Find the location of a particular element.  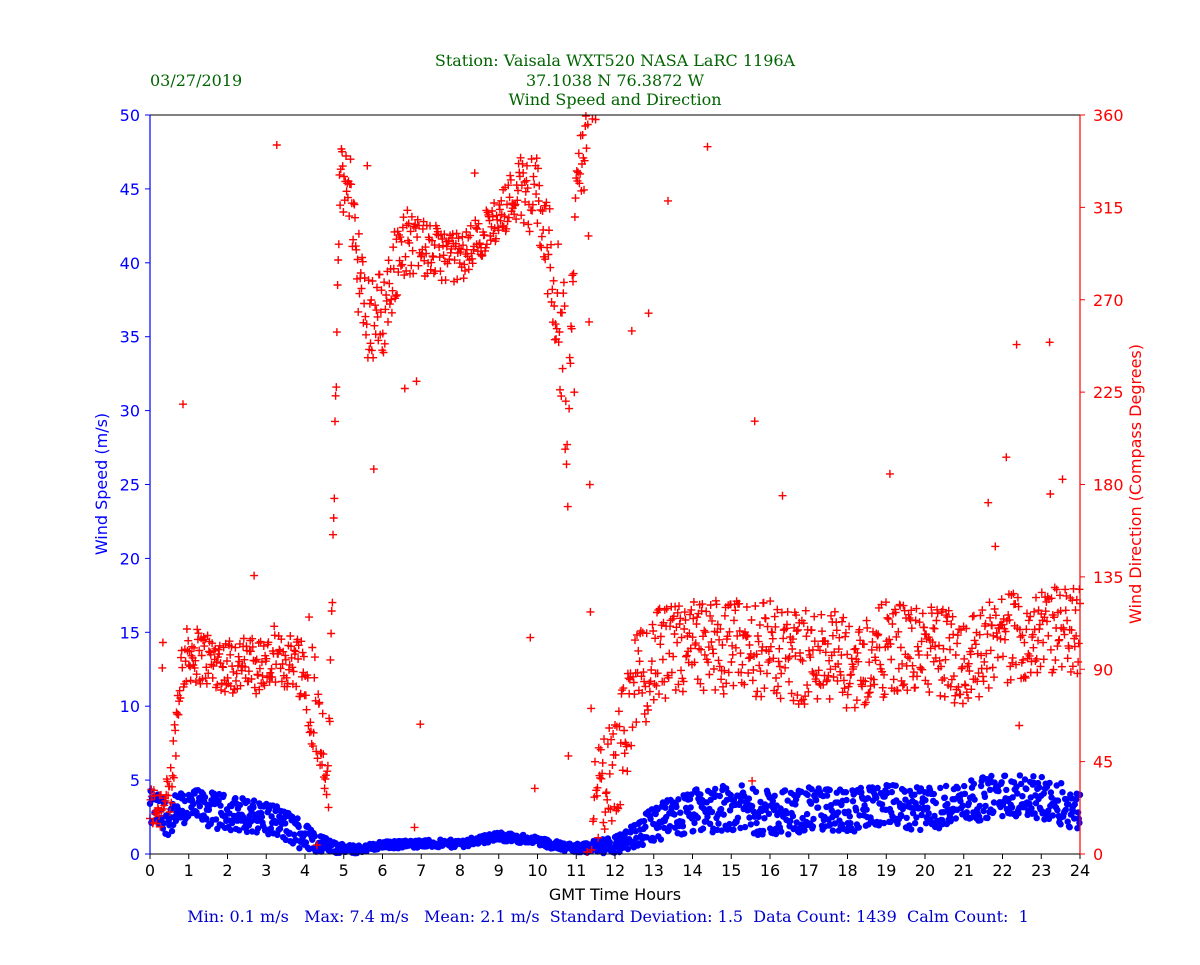

right-y-axis-ticks: 04590135180225270315360 is located at coordinates (1102, 485).